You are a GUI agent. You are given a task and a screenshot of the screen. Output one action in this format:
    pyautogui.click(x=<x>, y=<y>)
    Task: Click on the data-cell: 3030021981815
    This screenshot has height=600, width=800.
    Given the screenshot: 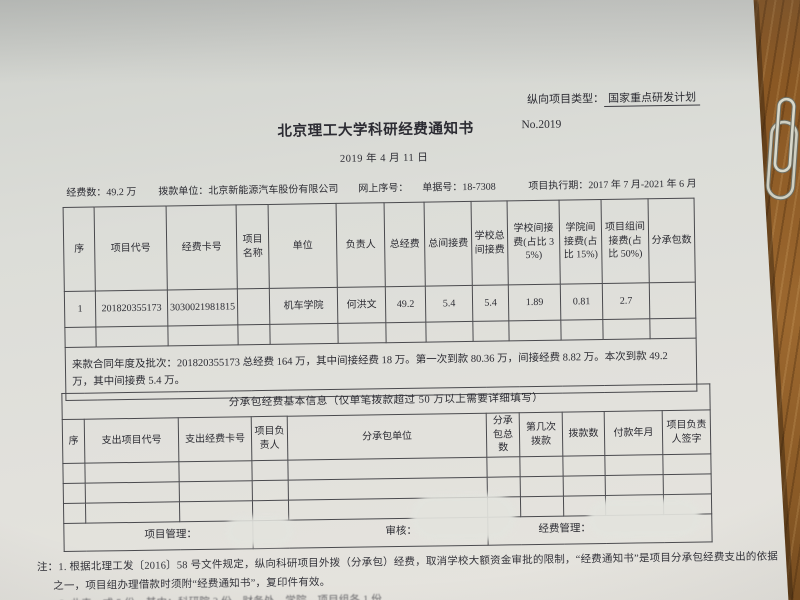 What is the action you would take?
    pyautogui.click(x=202, y=307)
    